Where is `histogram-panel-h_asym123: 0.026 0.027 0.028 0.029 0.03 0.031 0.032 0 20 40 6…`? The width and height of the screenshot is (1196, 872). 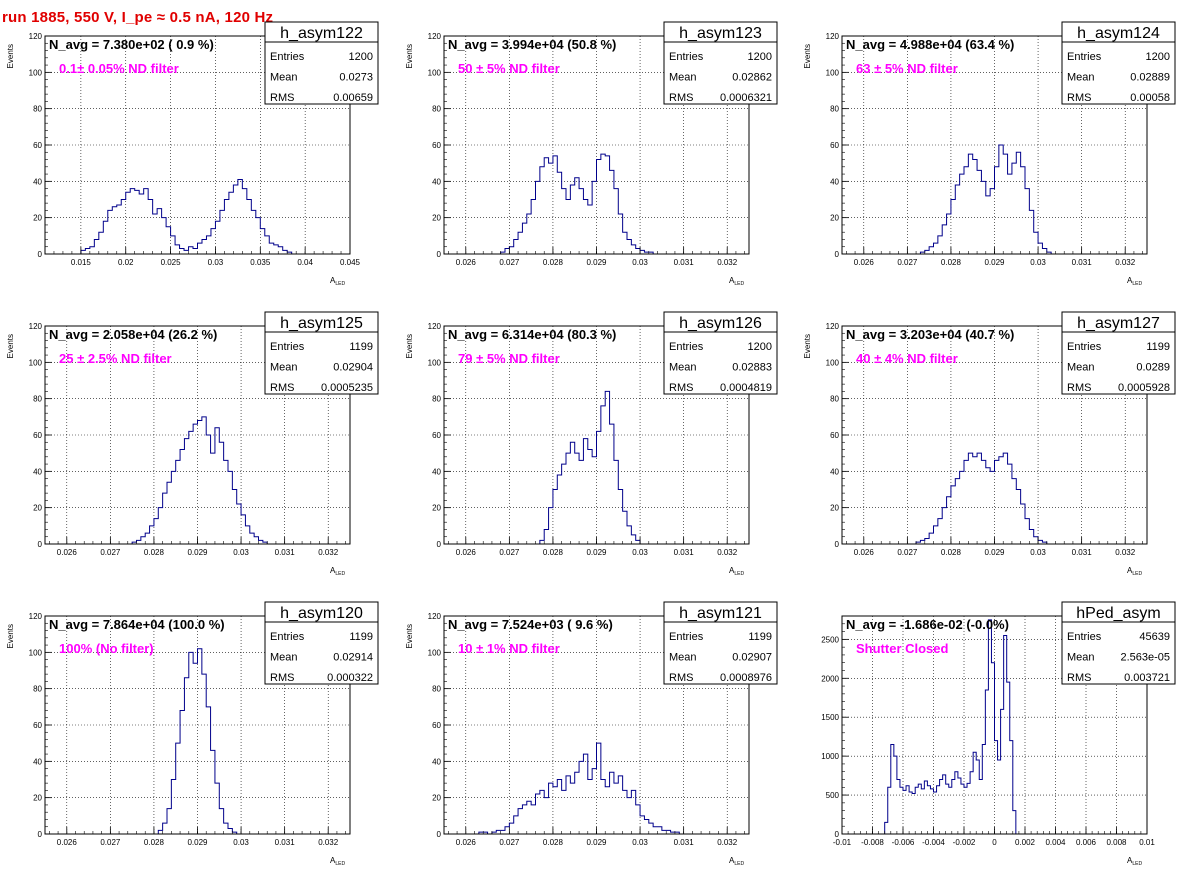 histogram-panel-h_asym123: 0.026 0.027 0.028 0.029 0.03 0.031 0.032 0 20 40 6… is located at coordinates (591, 154).